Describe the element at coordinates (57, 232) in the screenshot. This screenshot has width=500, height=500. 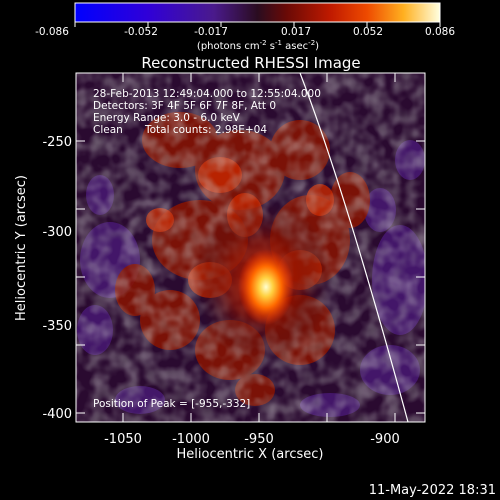
I see `y-tick-label: -300` at that location.